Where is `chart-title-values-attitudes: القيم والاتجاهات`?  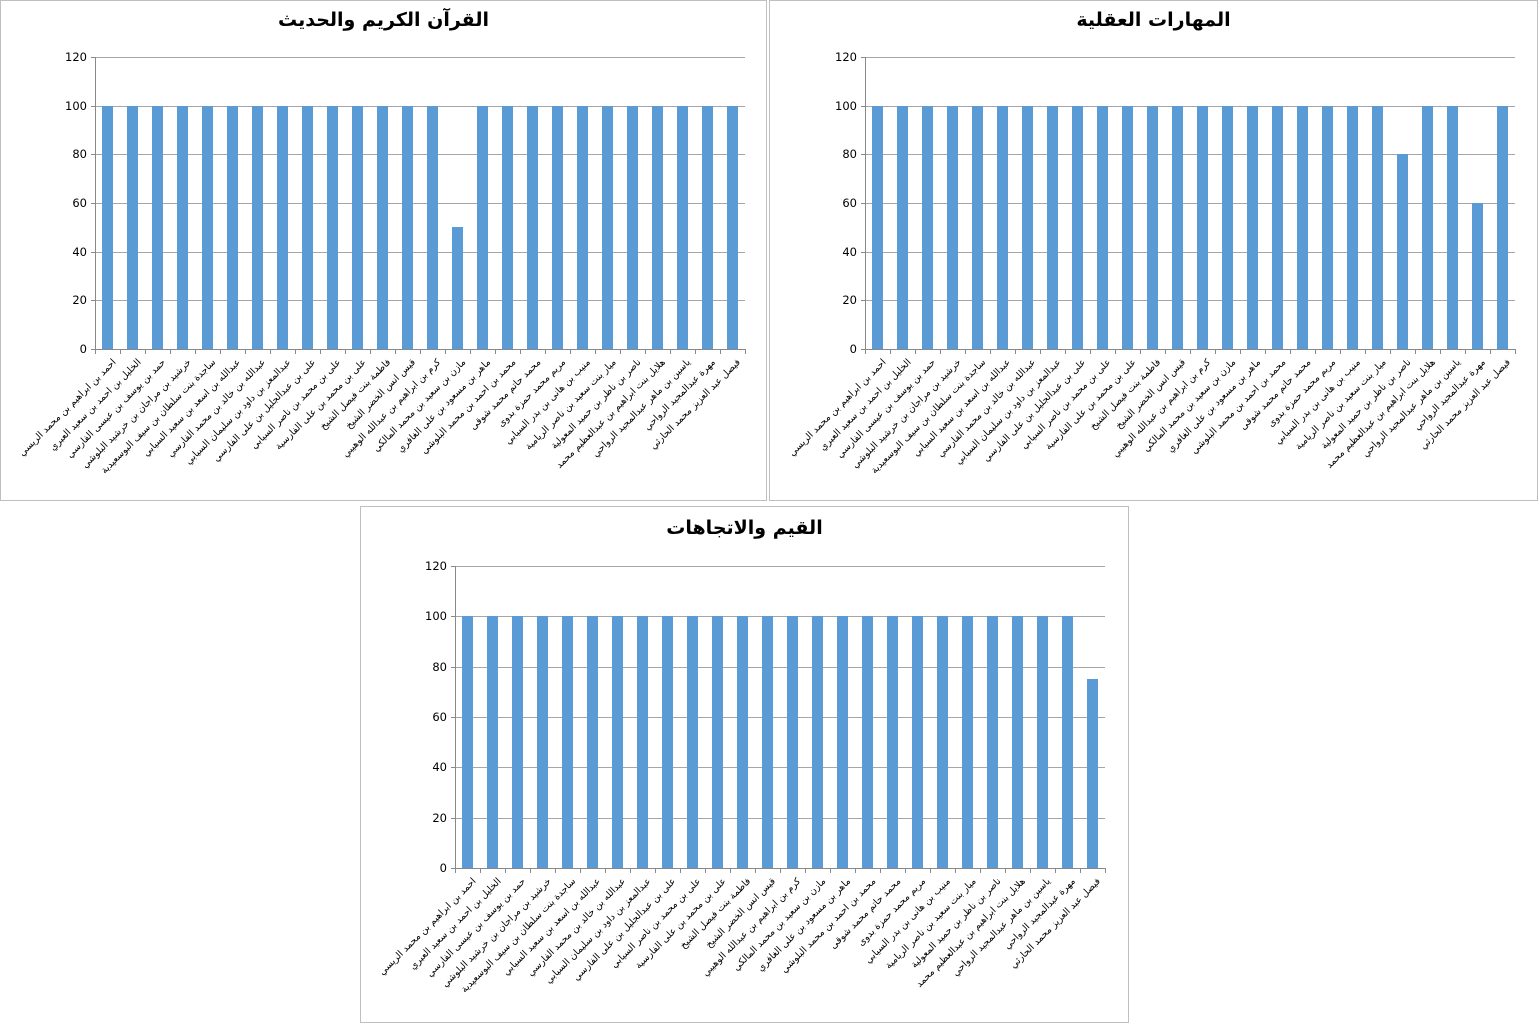
chart-title-values-attitudes: القيم والاتجاهات is located at coordinates (744, 528).